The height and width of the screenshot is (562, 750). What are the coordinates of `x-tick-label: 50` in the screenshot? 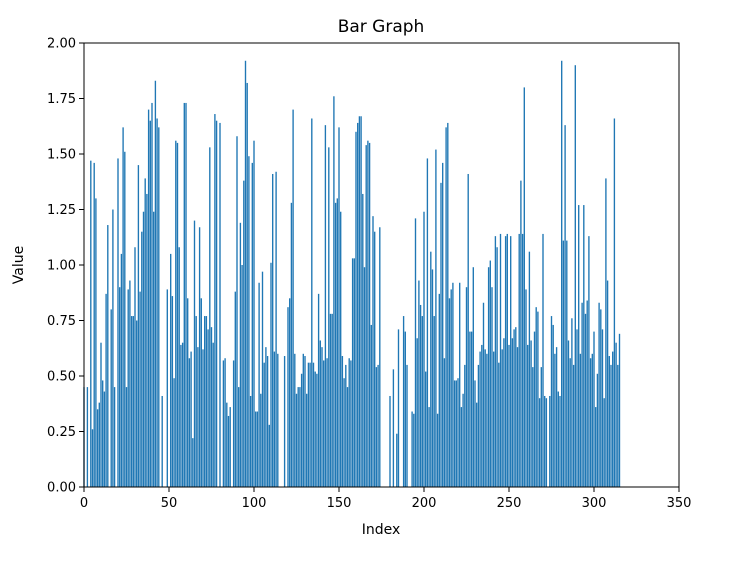 It's located at (169, 503).